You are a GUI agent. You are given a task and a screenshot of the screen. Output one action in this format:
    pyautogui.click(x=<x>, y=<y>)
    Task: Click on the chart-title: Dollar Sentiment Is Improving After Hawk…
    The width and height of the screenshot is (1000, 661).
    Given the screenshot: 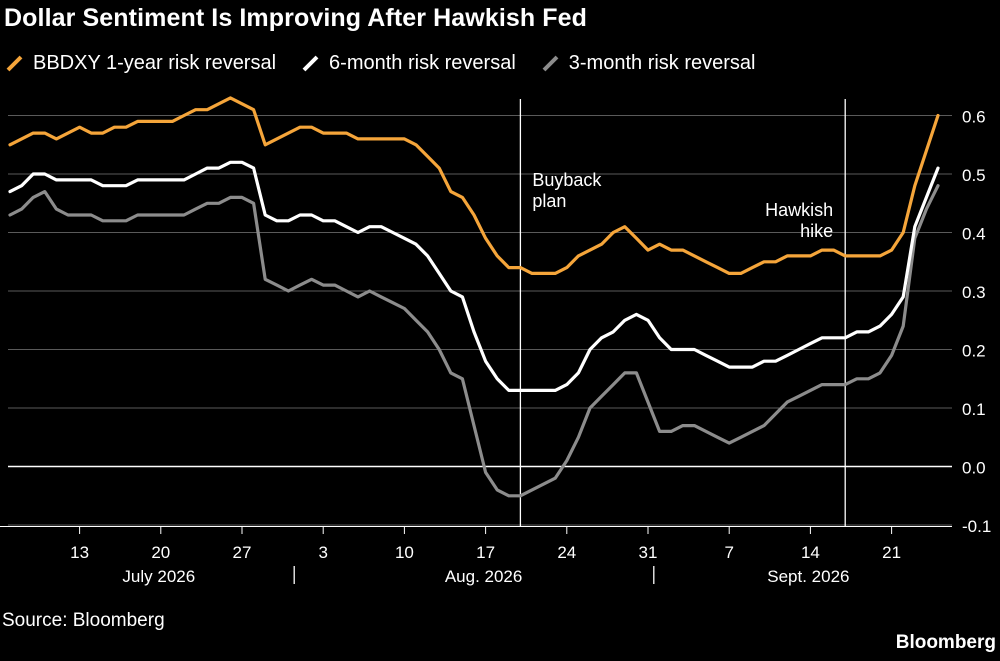 What is the action you would take?
    pyautogui.click(x=296, y=18)
    